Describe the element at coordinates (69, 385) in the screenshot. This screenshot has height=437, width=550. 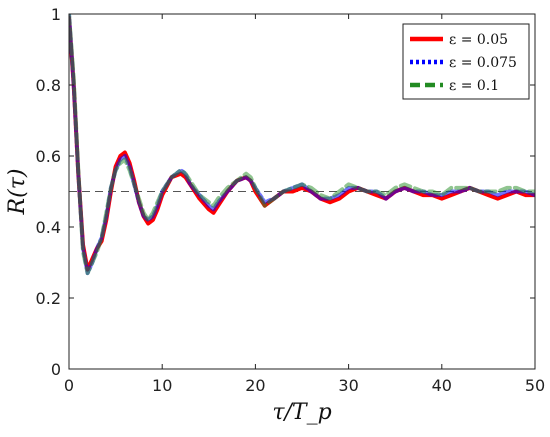
I see `x-tick-label: 0` at that location.